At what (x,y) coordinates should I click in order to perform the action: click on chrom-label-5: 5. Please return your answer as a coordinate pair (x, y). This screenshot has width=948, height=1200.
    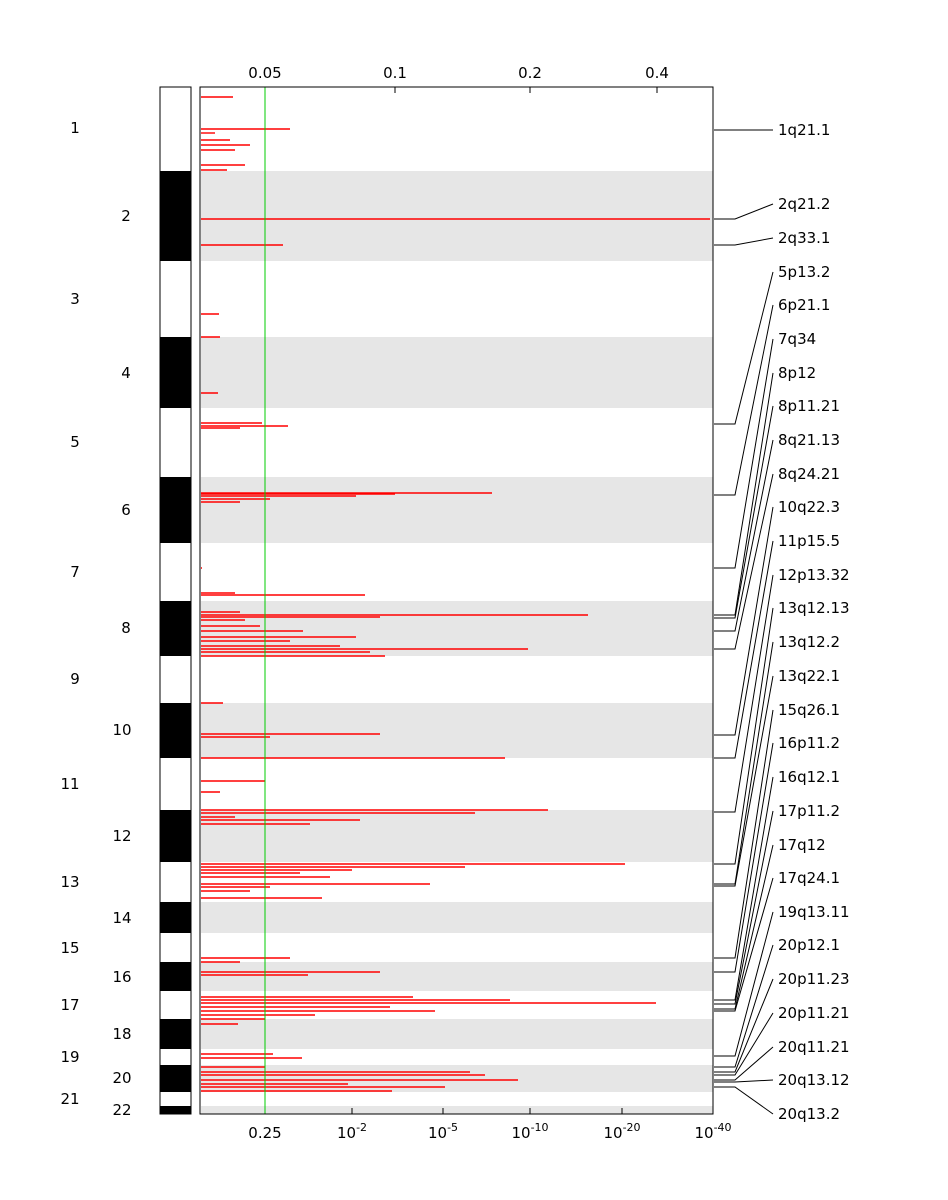
    Looking at the image, I should click on (75, 442).